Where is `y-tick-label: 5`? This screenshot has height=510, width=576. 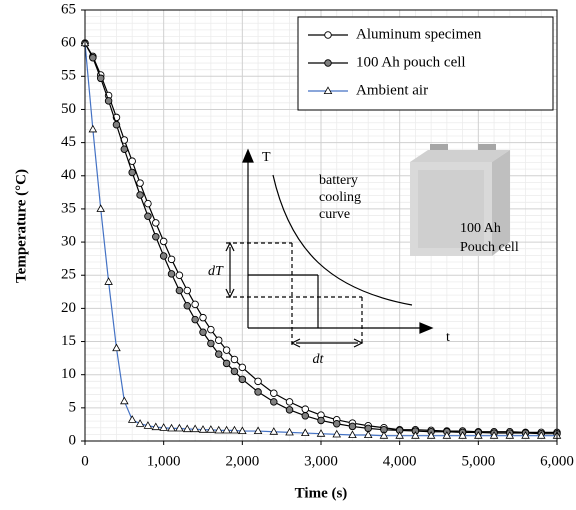
y-tick-label: 5 is located at coordinates (73, 407).